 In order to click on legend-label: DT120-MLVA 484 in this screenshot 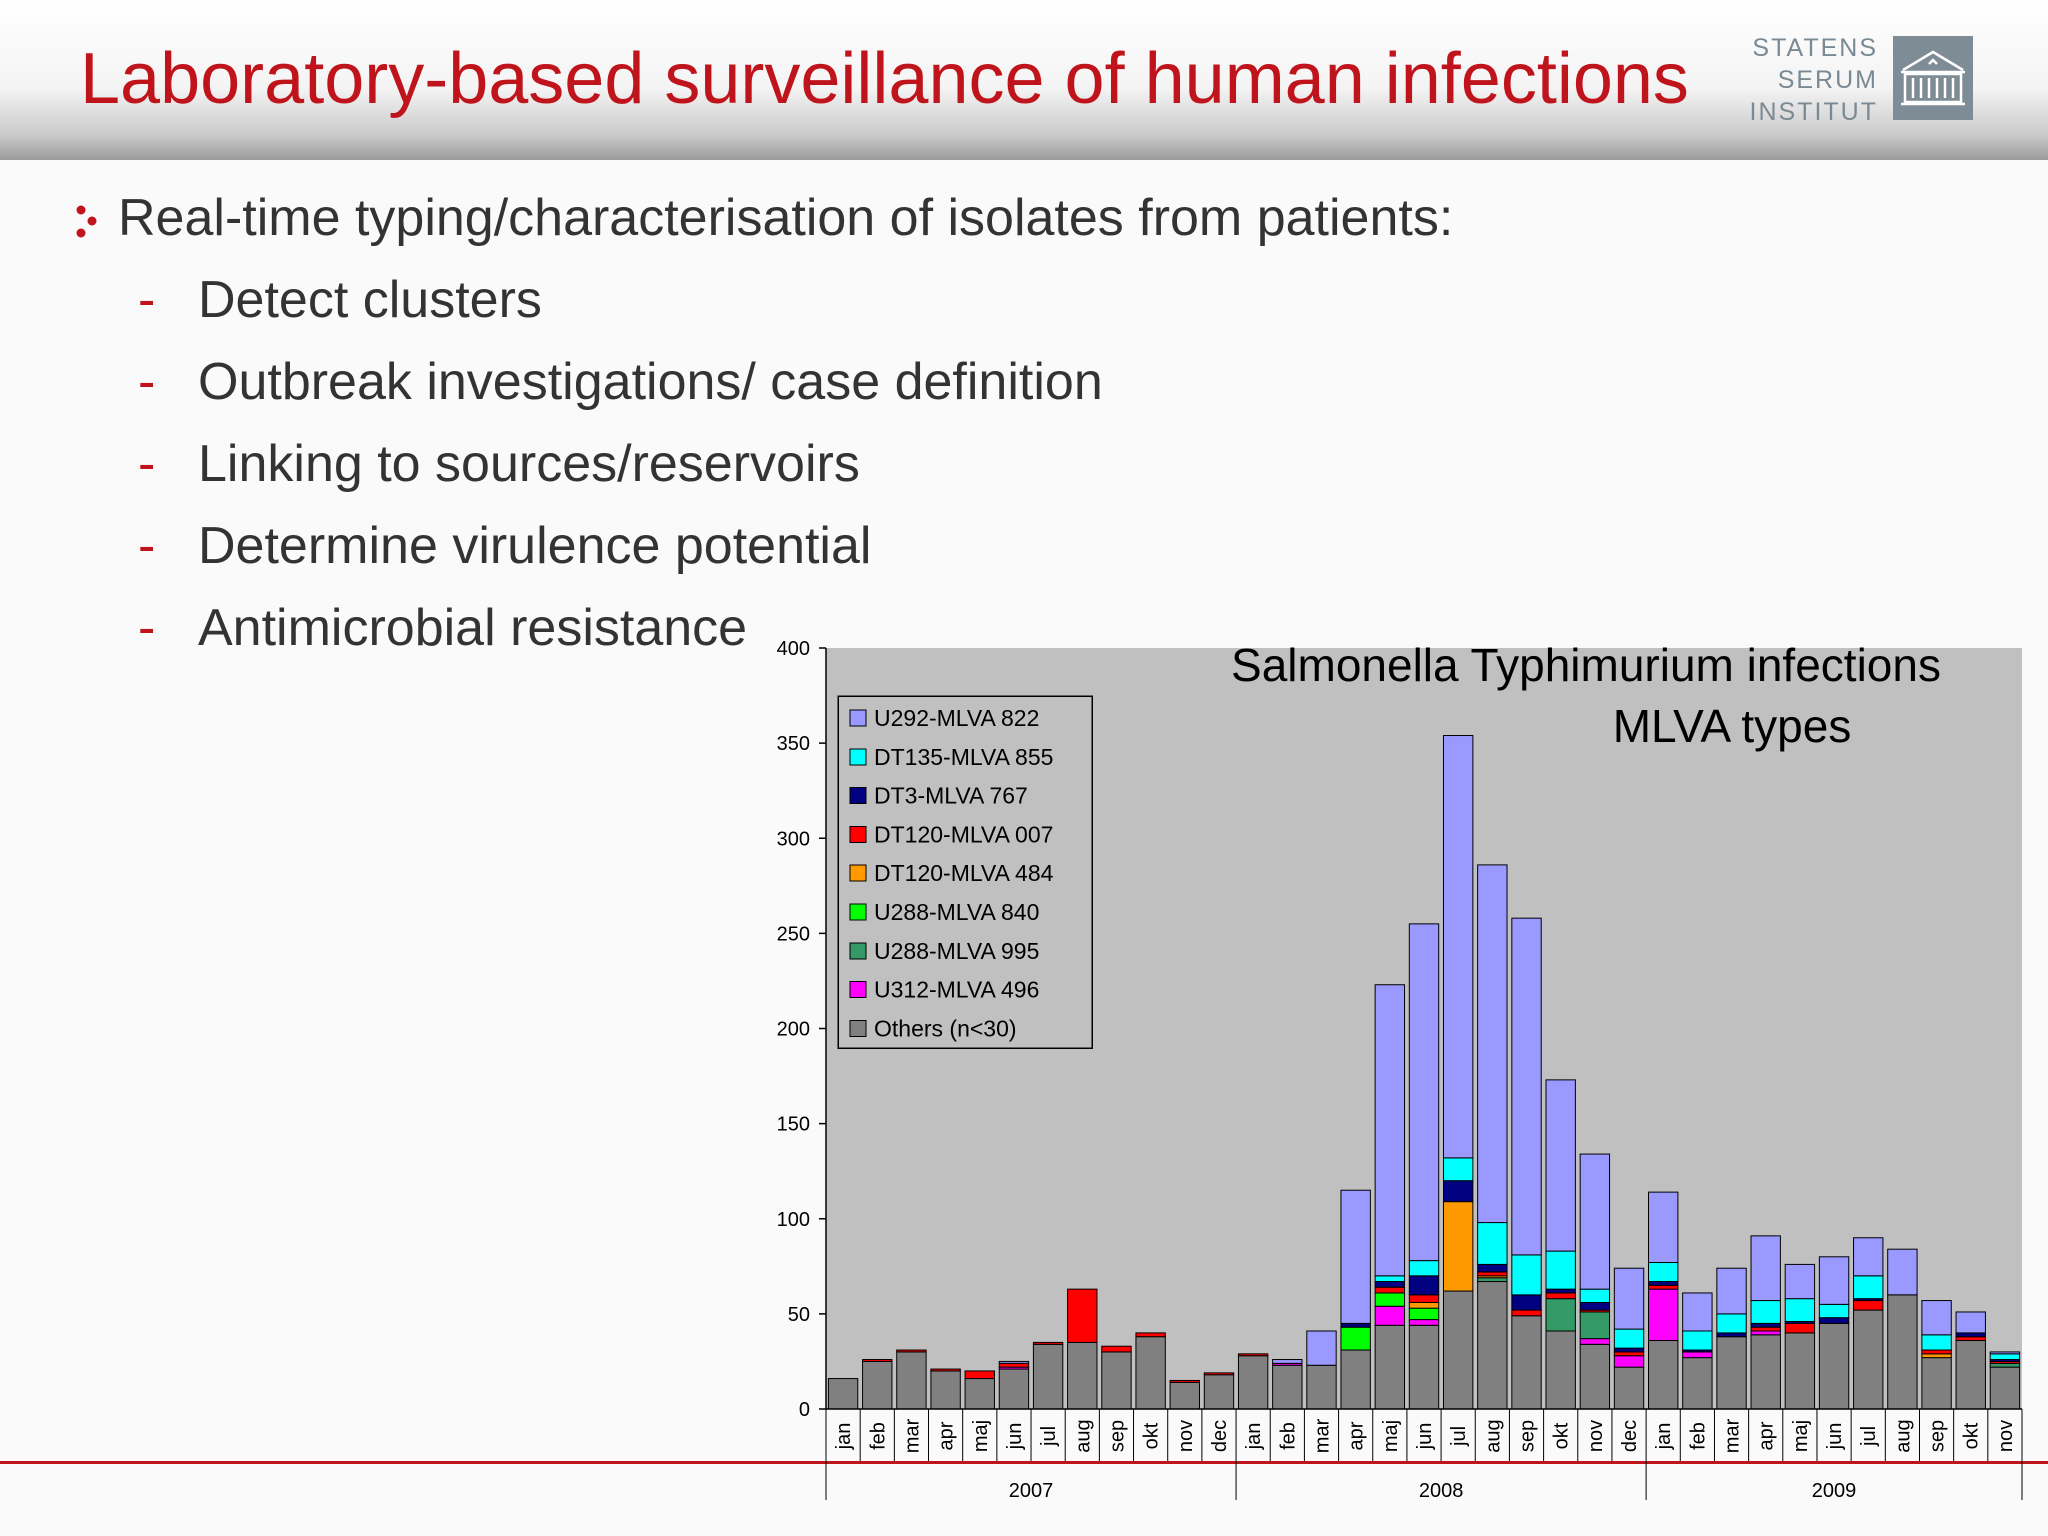, I will do `click(964, 873)`.